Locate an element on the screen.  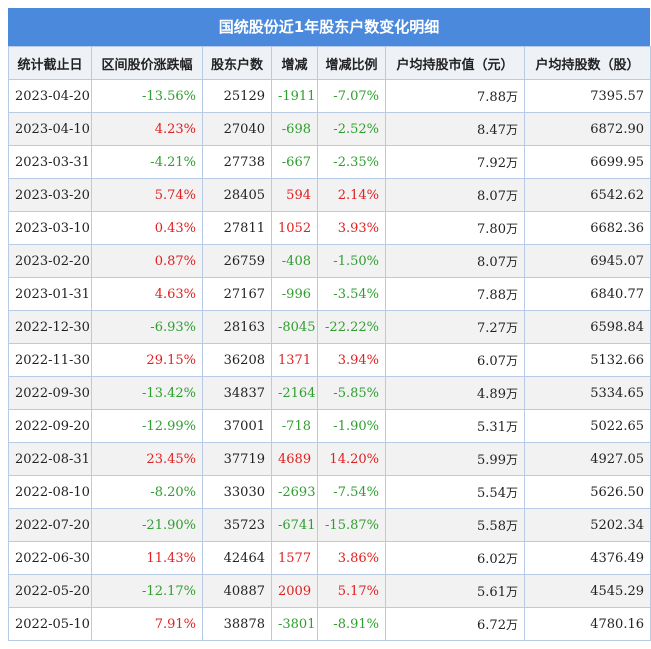
cell-change: 1577 is located at coordinates (294, 558).